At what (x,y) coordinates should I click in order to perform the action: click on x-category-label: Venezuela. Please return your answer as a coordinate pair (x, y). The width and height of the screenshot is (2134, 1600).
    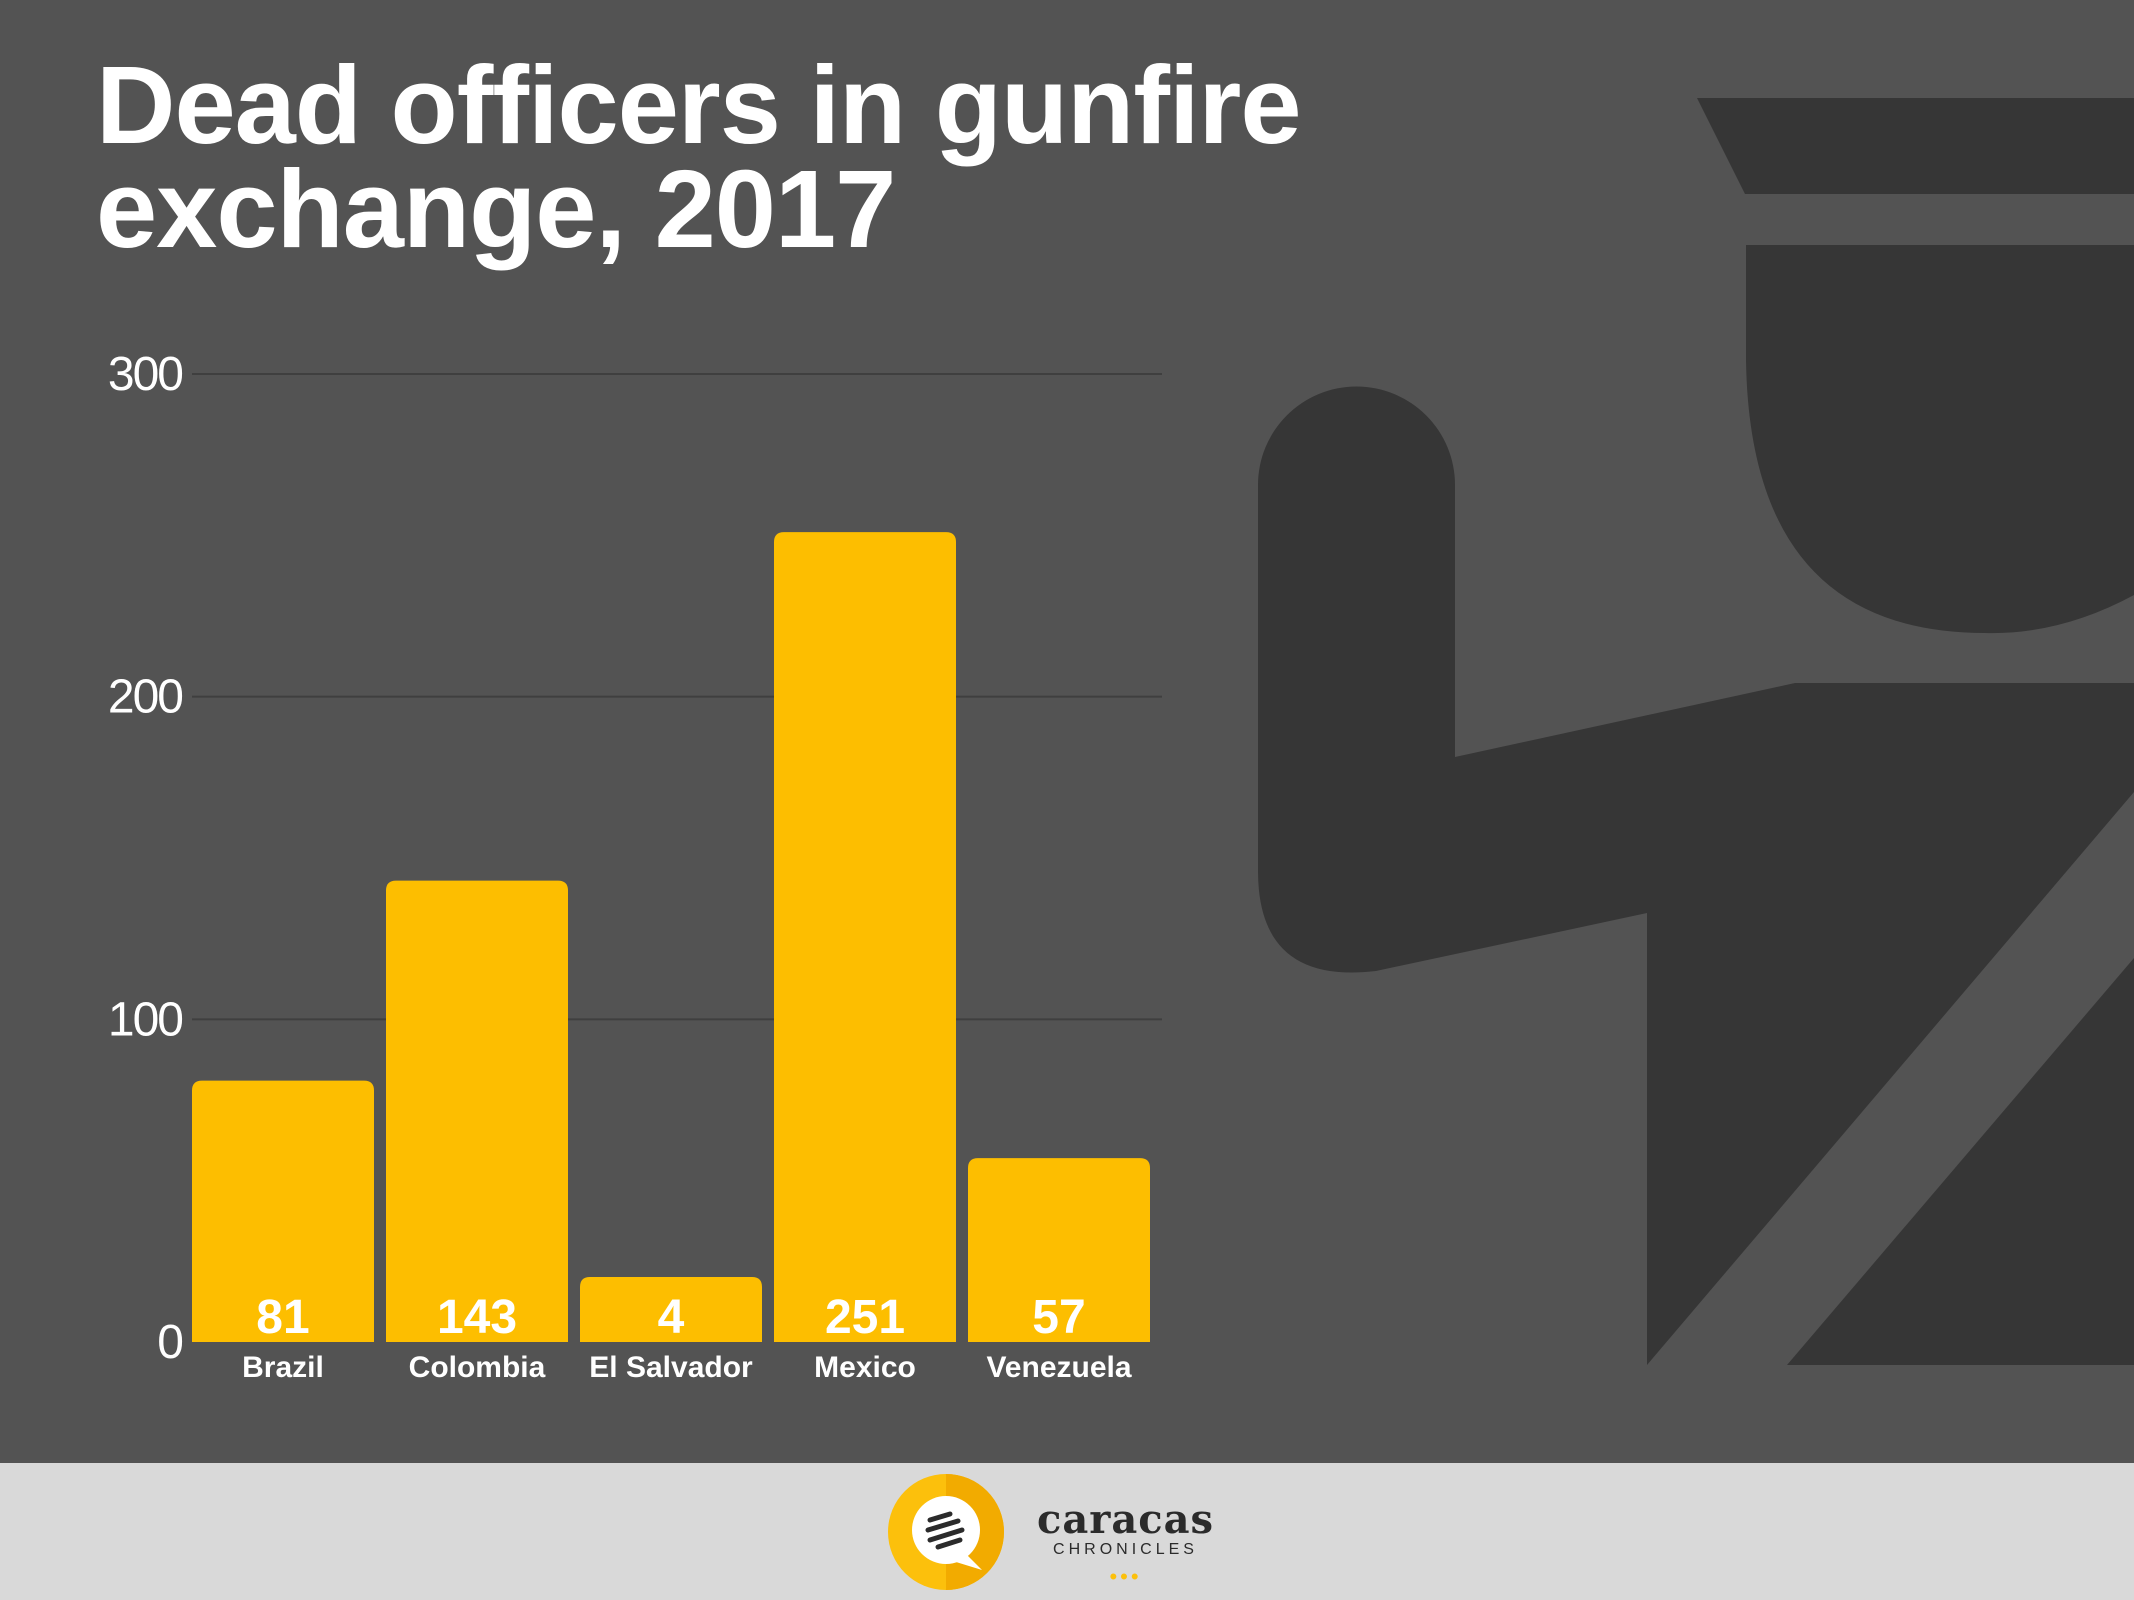
    Looking at the image, I should click on (1058, 1367).